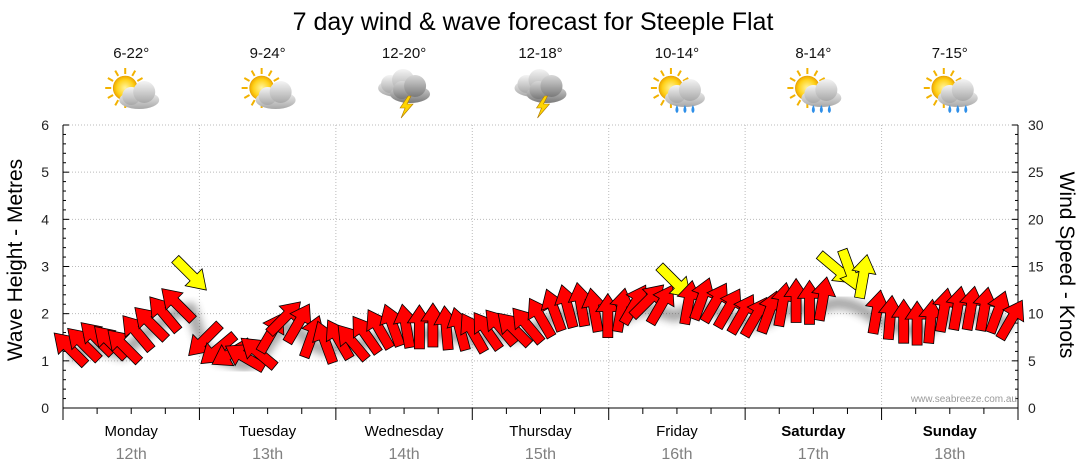  Describe the element at coordinates (540, 454) in the screenshot. I see `day-date: 15th` at that location.